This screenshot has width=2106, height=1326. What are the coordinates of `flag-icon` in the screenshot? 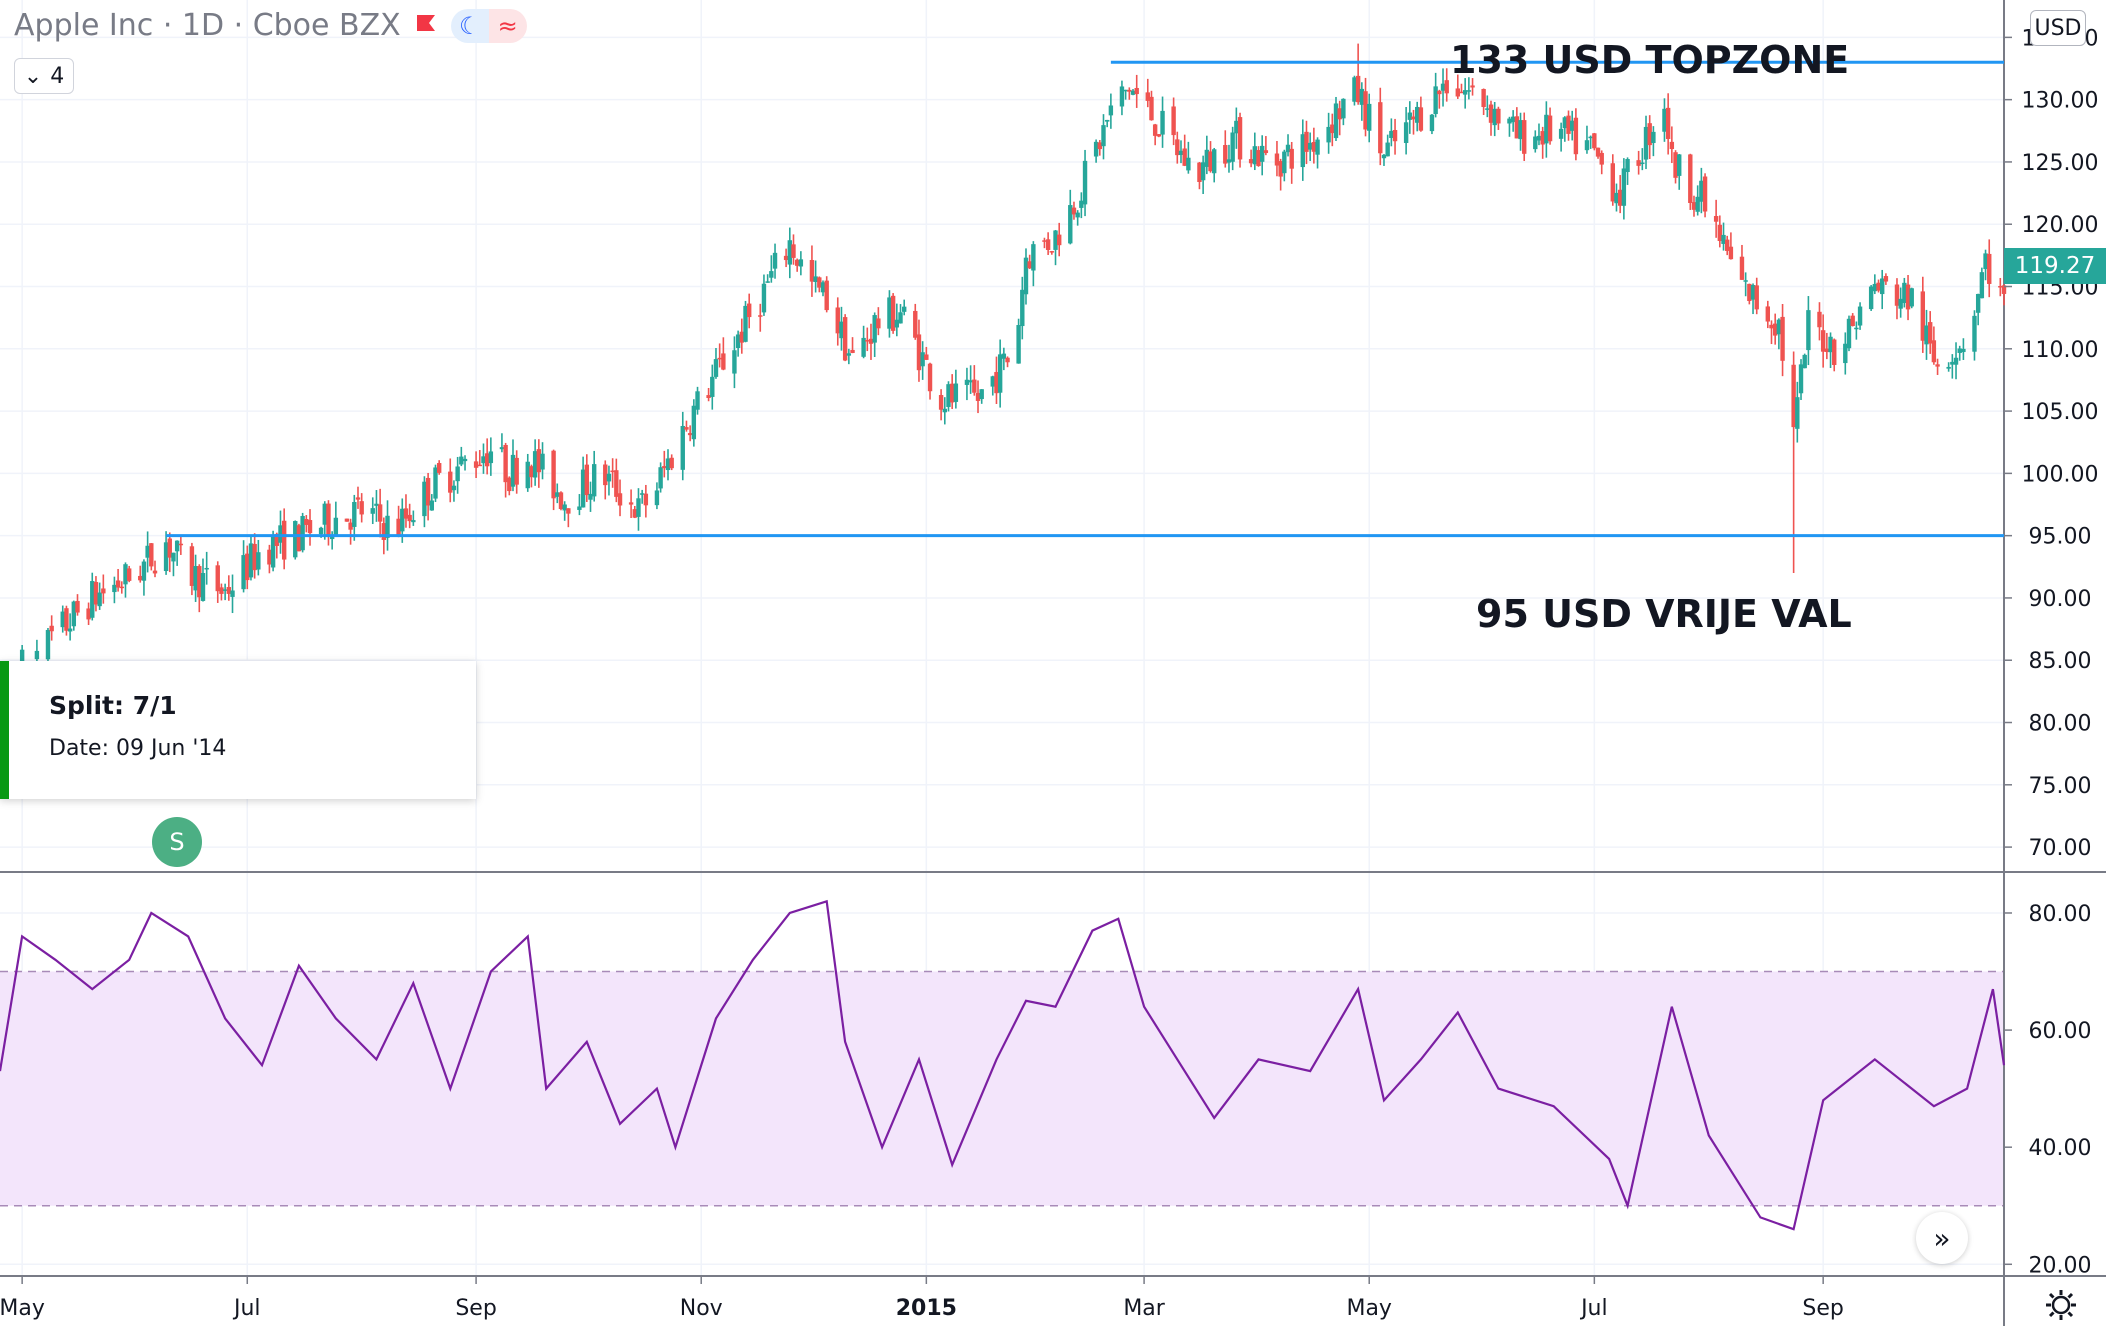 It's located at (426, 26).